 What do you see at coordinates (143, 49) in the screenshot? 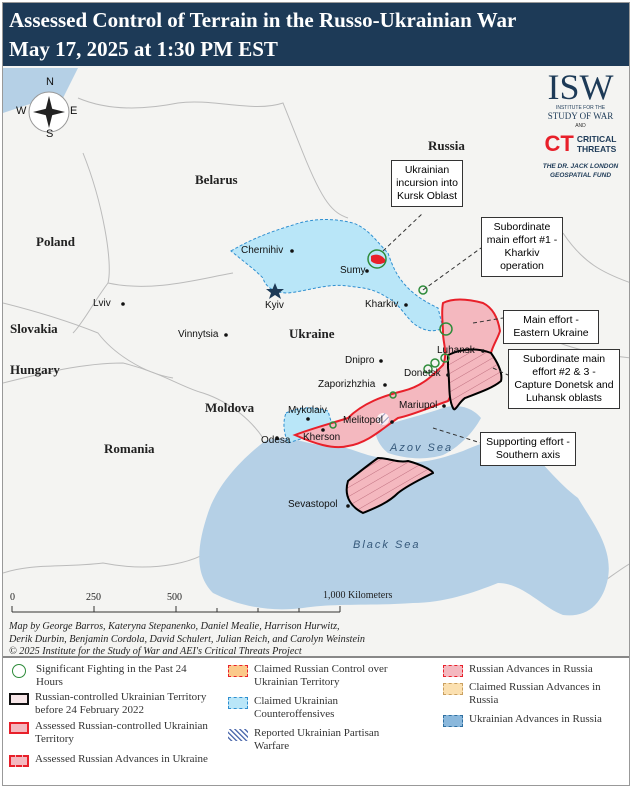
I see `map-date: May 17, 2025 at 1:30 PM EST` at bounding box center [143, 49].